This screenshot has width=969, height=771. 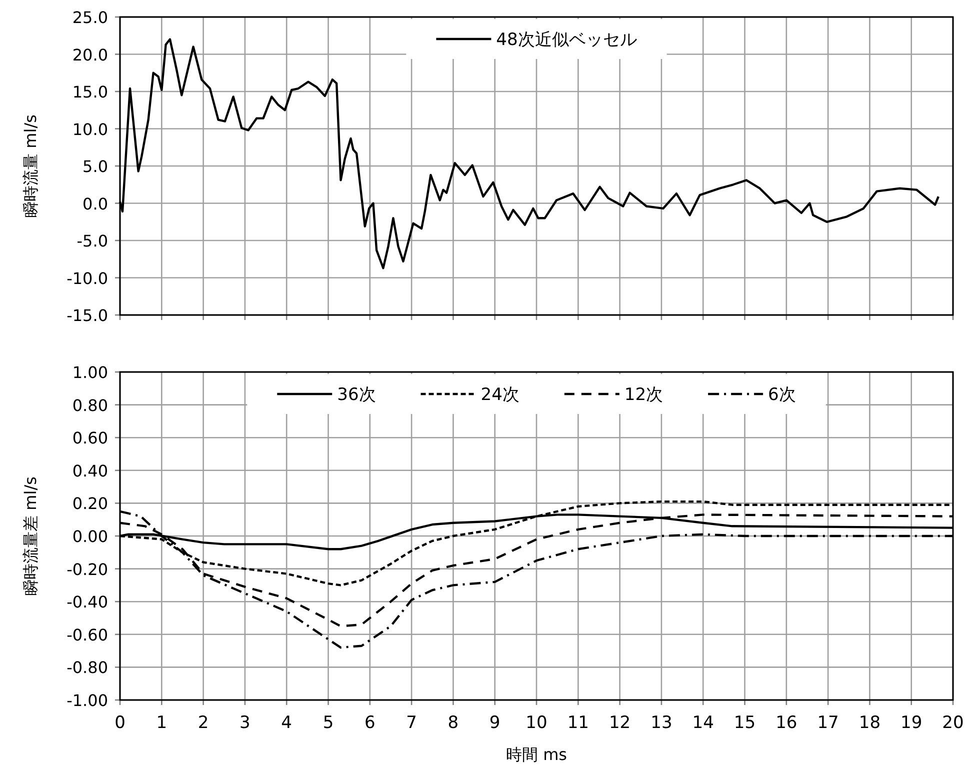 What do you see at coordinates (537, 754) in the screenshot?
I see `x-axis-title: 時間 ms` at bounding box center [537, 754].